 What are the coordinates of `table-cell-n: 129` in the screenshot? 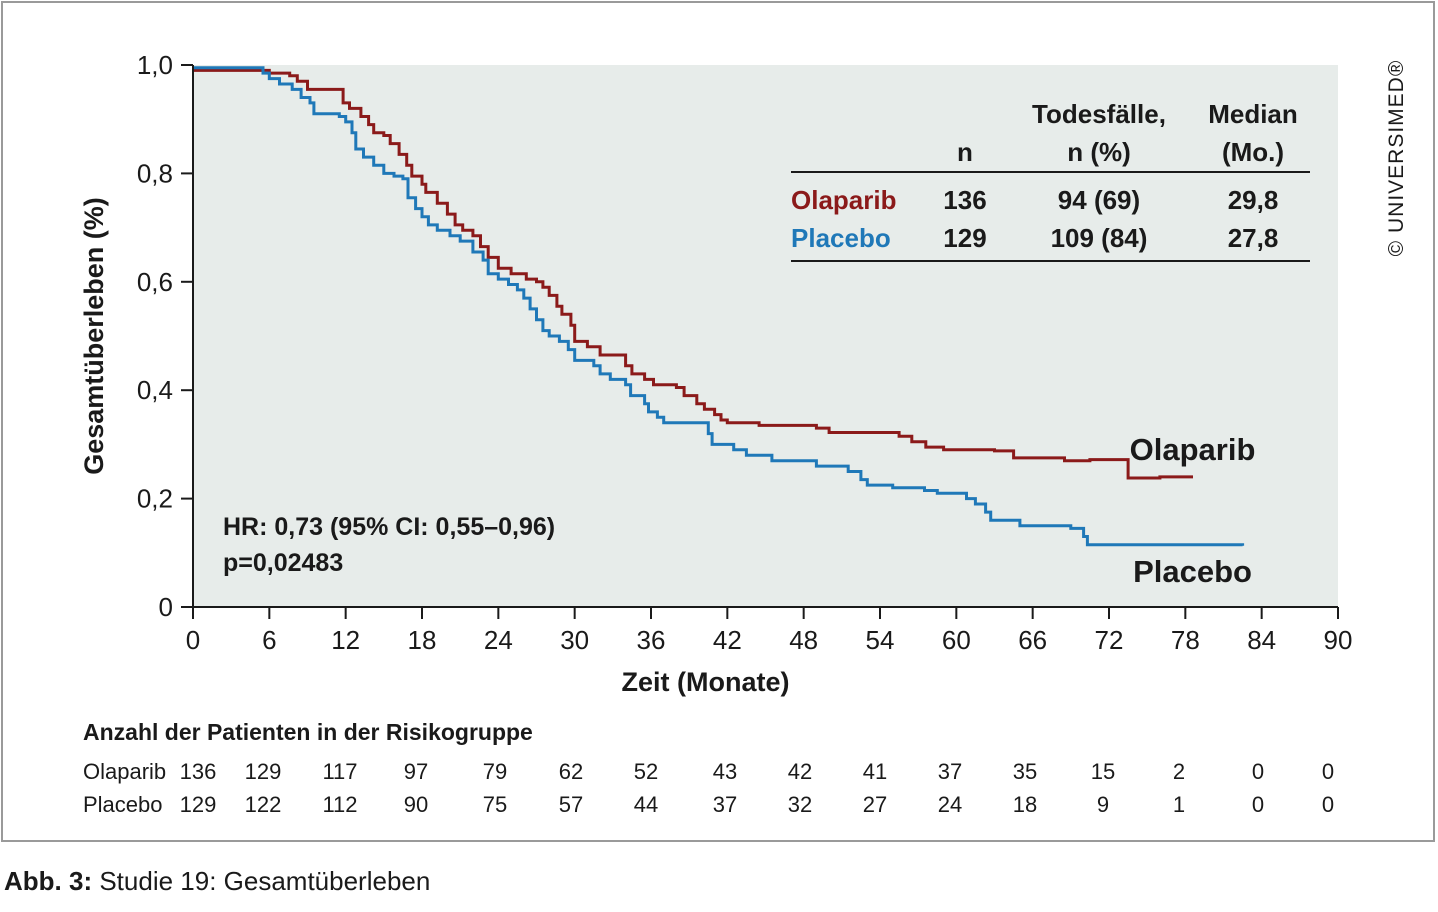 It's located at (964, 238).